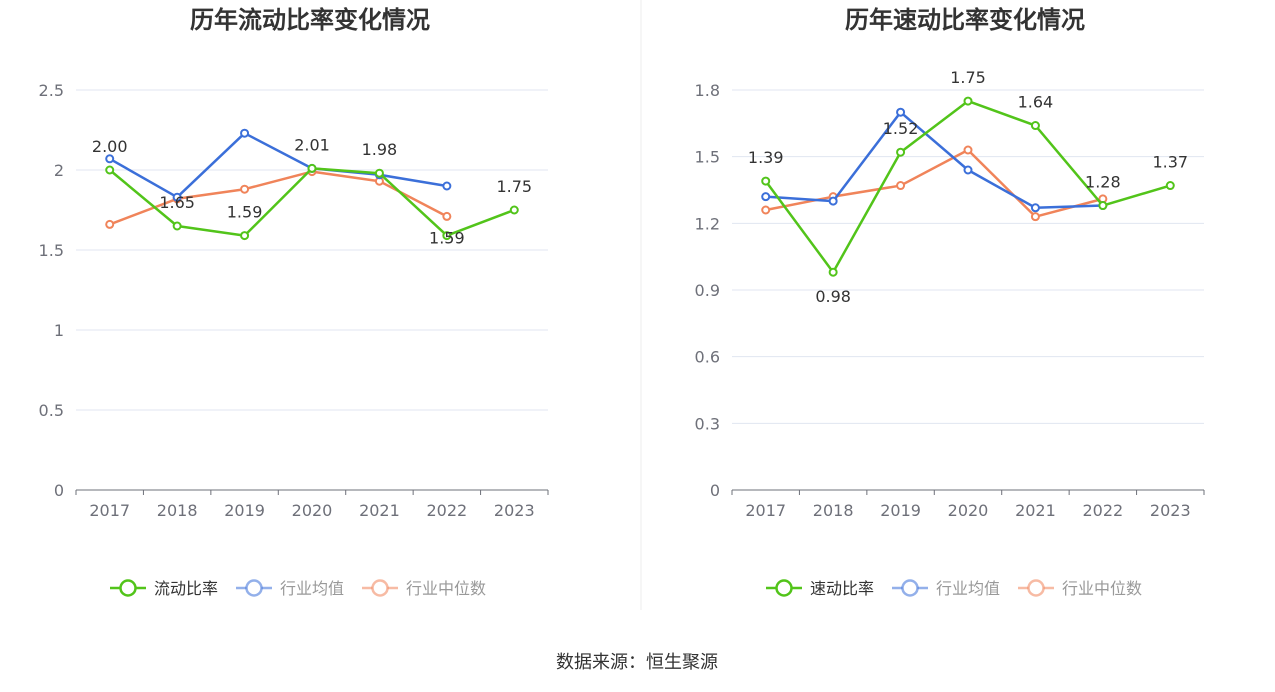 This screenshot has width=1275, height=692. Describe the element at coordinates (310, 20) in the screenshot. I see `chart-title: 历年流动比率变化情况` at that location.